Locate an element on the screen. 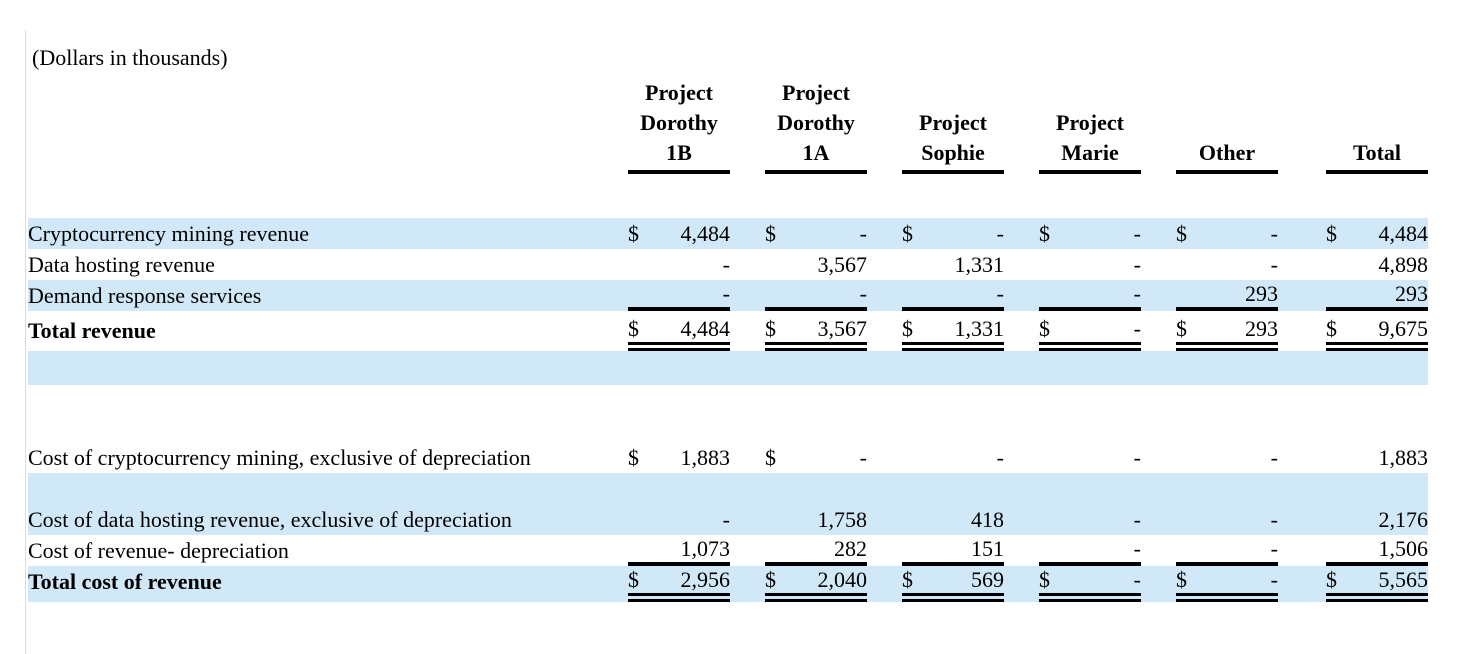  money-cell: 1,331 is located at coordinates (936, 264).